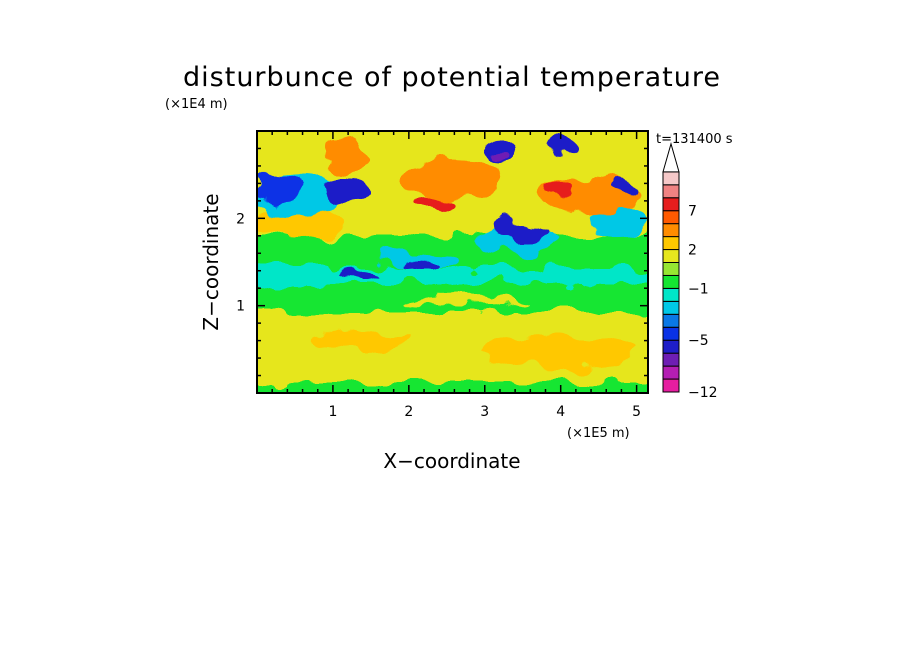  What do you see at coordinates (692, 251) in the screenshot?
I see `colorbar-label: 2` at bounding box center [692, 251].